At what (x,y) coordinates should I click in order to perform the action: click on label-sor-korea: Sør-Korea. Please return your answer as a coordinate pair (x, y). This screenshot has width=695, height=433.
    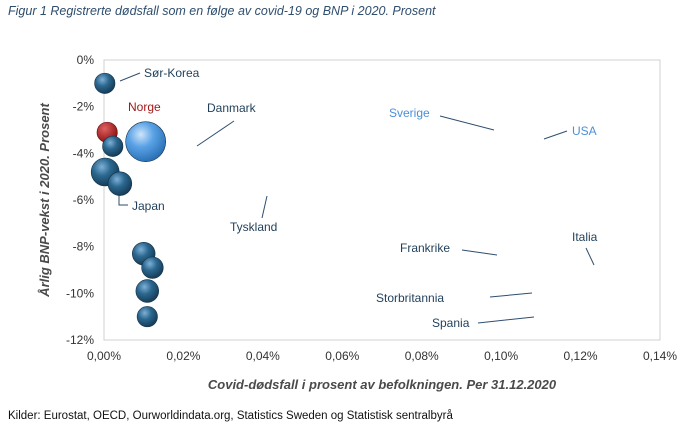
    Looking at the image, I should click on (172, 73).